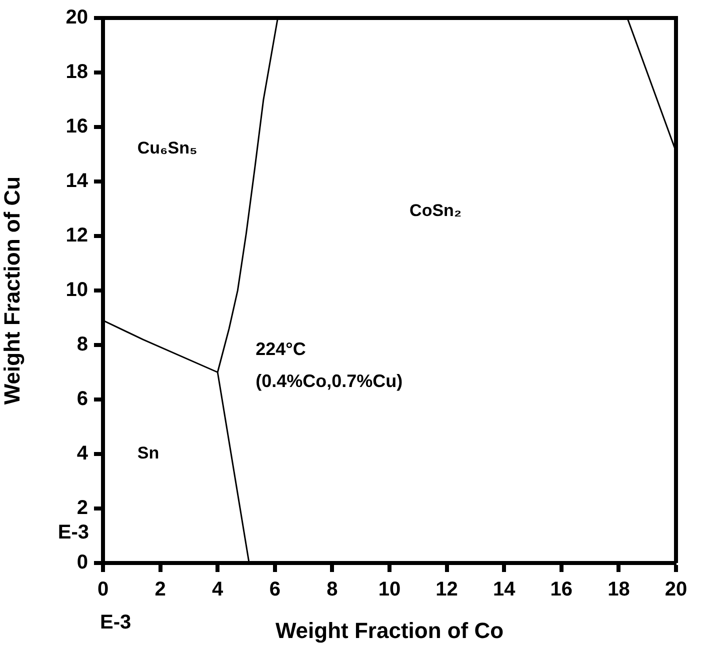  I want to click on annotation: Sn, so click(148, 453).